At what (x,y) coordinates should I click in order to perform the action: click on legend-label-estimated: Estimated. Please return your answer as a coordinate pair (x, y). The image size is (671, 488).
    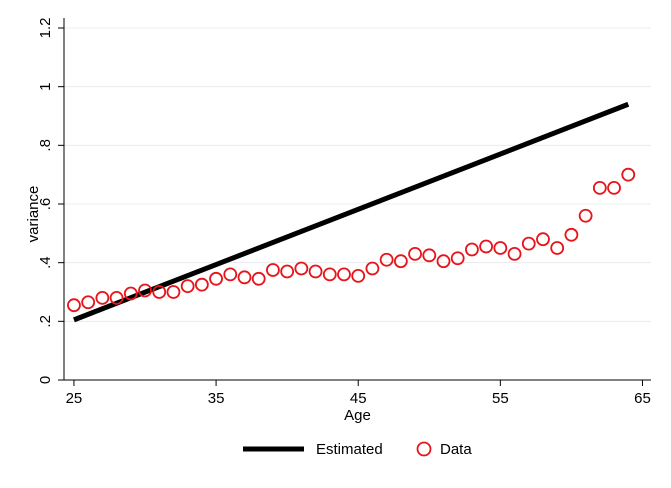
    Looking at the image, I should click on (349, 449).